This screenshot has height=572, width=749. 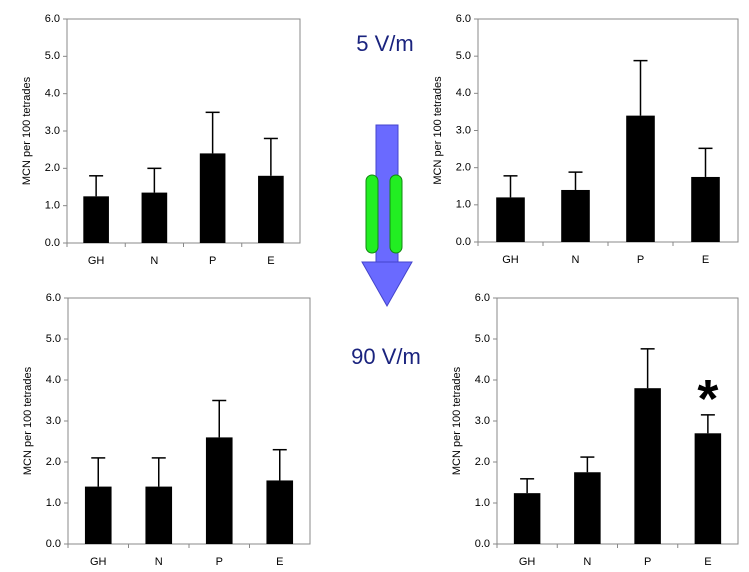 I want to click on field-arrow, so click(x=387, y=216).